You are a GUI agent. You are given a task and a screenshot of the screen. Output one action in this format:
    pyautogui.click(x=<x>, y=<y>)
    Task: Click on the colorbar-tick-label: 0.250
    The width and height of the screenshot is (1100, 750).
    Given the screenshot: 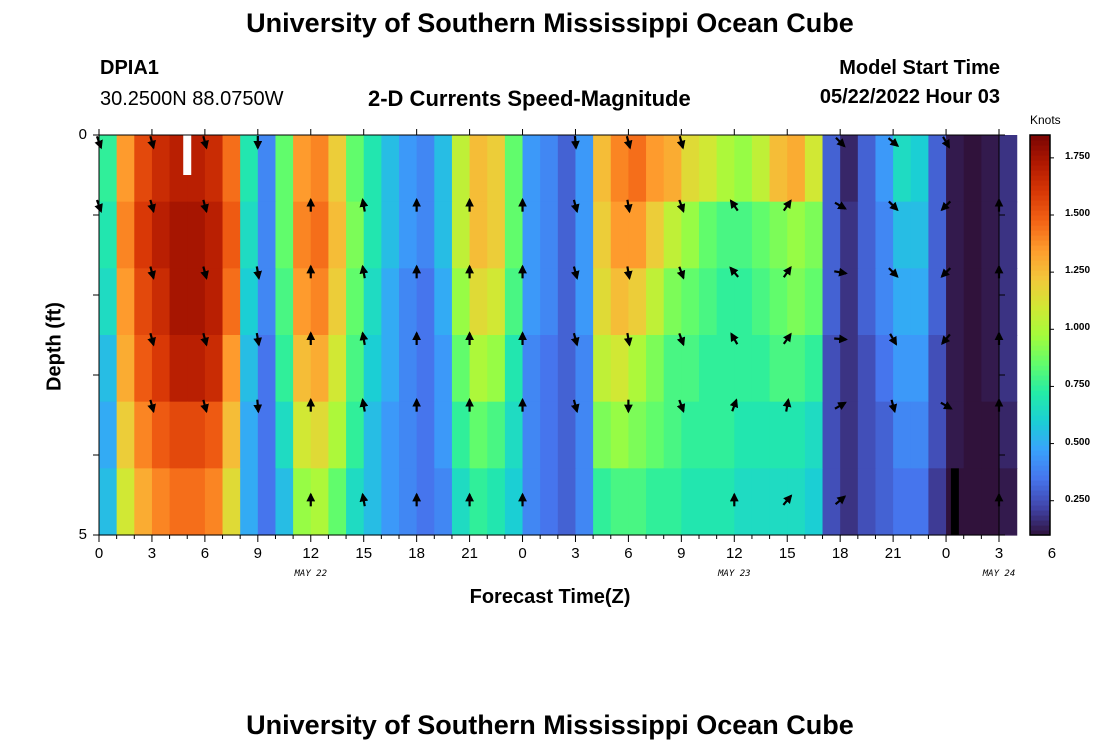 What is the action you would take?
    pyautogui.click(x=1078, y=499)
    